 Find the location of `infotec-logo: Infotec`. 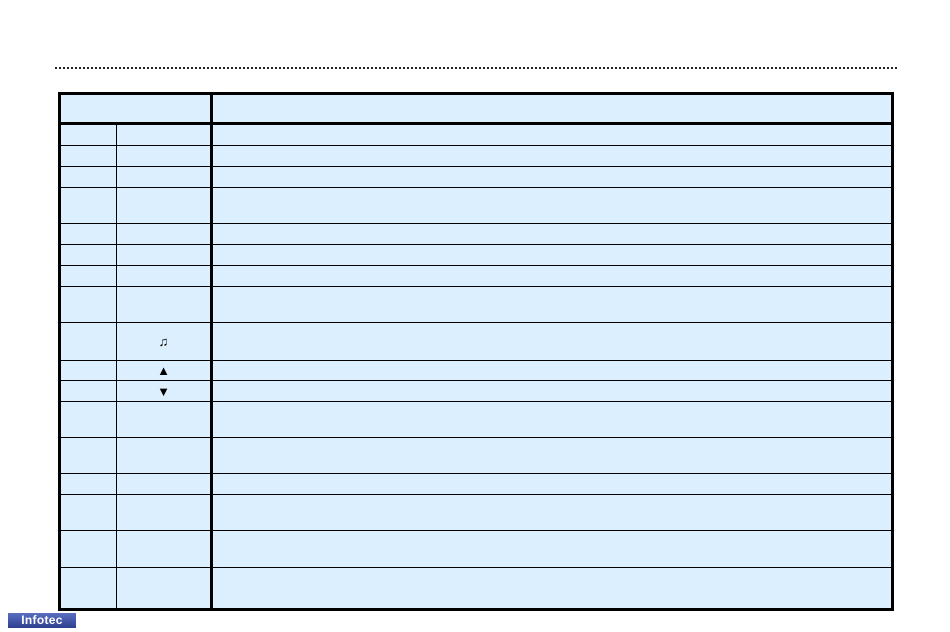

infotec-logo: Infotec is located at coordinates (42, 620).